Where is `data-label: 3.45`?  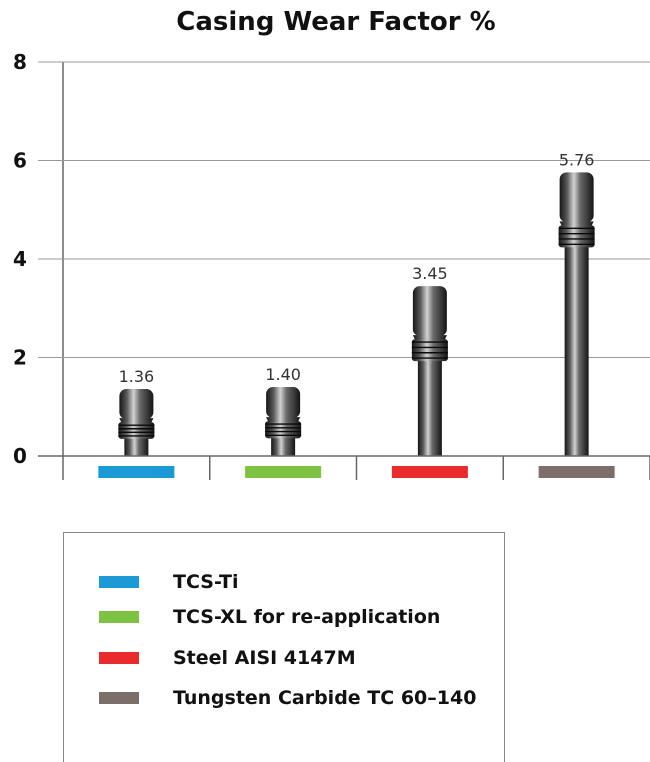 data-label: 3.45 is located at coordinates (430, 273).